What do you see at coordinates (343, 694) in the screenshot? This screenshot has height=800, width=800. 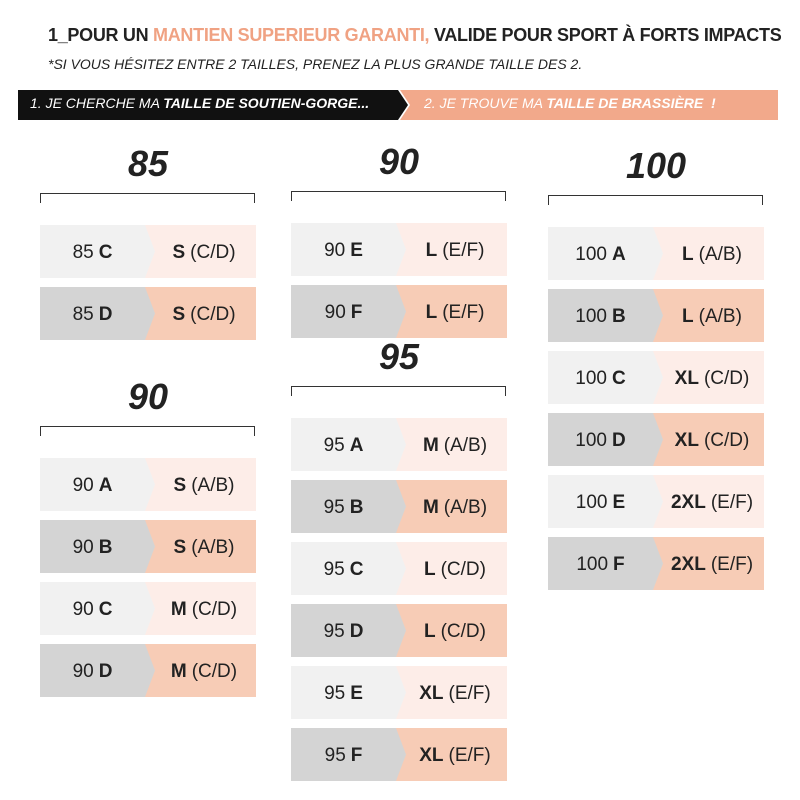 I see `bra-size: 95 E` at bounding box center [343, 694].